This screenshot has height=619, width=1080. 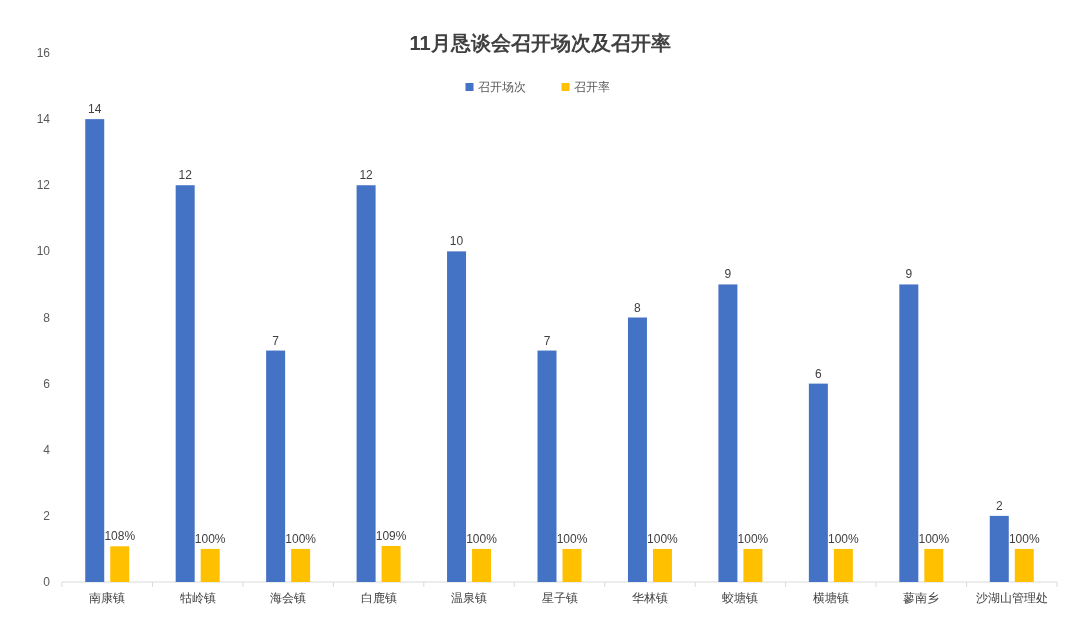 I want to click on y-tick-label: 12, so click(x=43, y=185).